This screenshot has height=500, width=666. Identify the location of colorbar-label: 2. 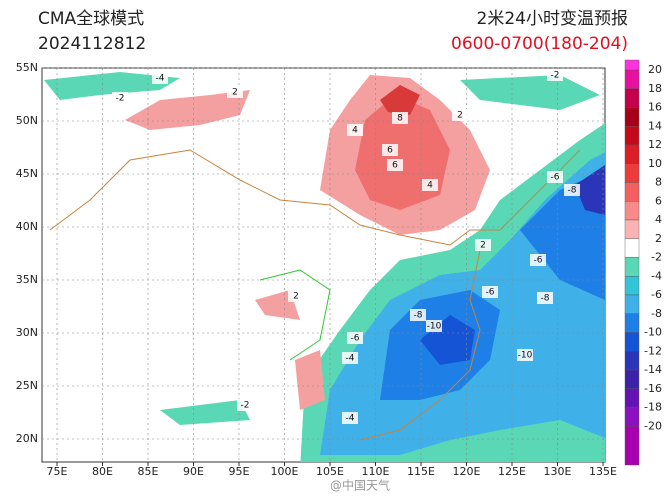
(658, 238).